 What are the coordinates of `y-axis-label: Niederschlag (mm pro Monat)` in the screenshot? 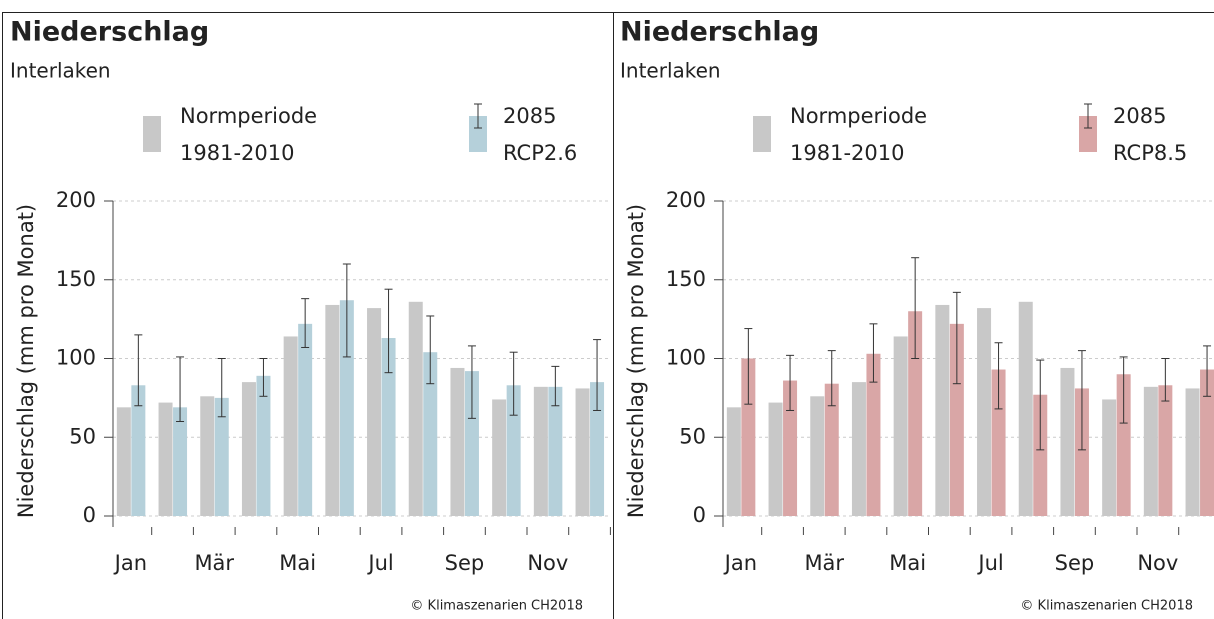 It's located at (636, 361).